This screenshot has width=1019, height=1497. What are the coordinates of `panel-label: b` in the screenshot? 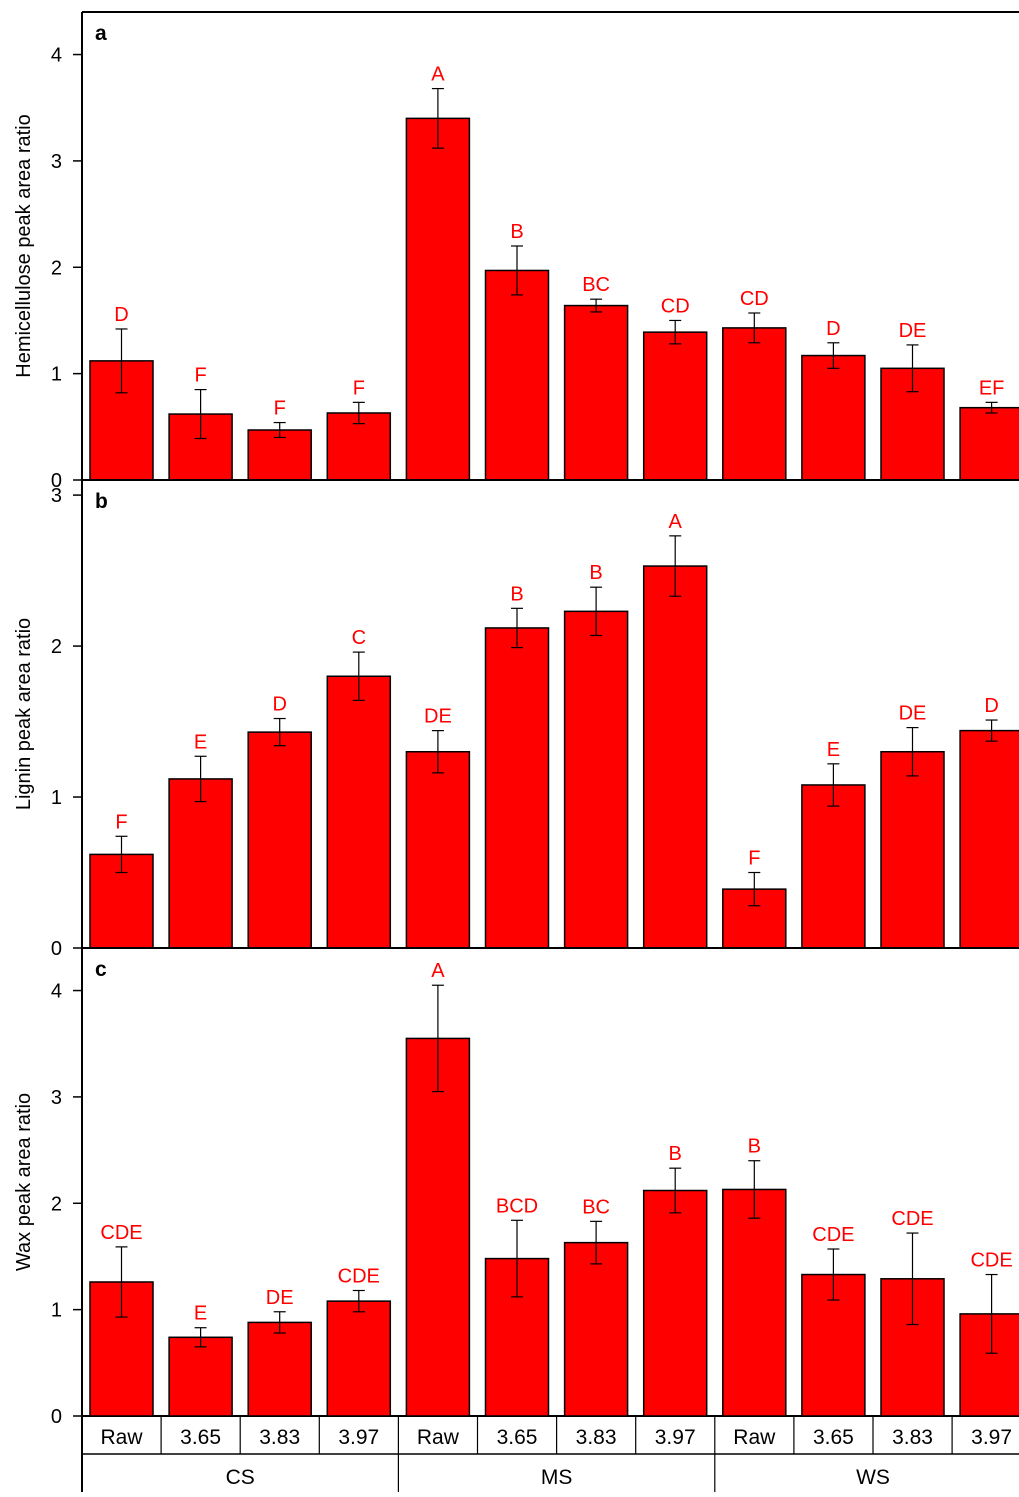 It's located at (101, 501).